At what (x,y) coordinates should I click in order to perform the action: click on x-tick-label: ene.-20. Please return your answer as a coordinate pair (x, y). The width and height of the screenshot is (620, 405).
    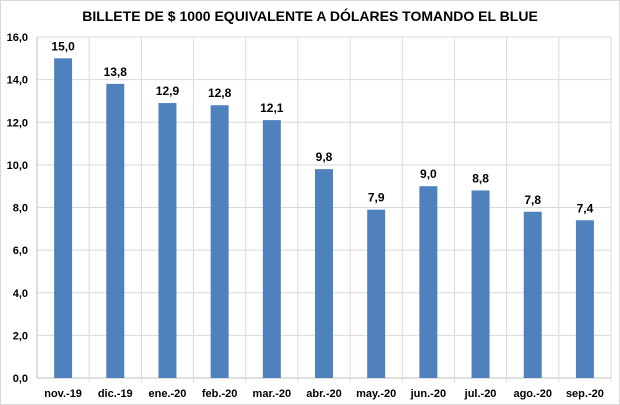
    Looking at the image, I should click on (167, 394).